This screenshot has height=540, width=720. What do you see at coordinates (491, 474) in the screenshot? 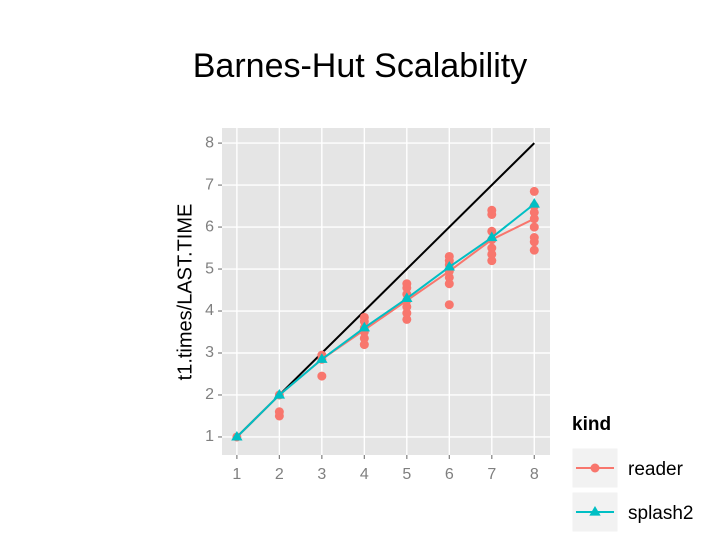
I see `x-tick-label: 7` at bounding box center [491, 474].